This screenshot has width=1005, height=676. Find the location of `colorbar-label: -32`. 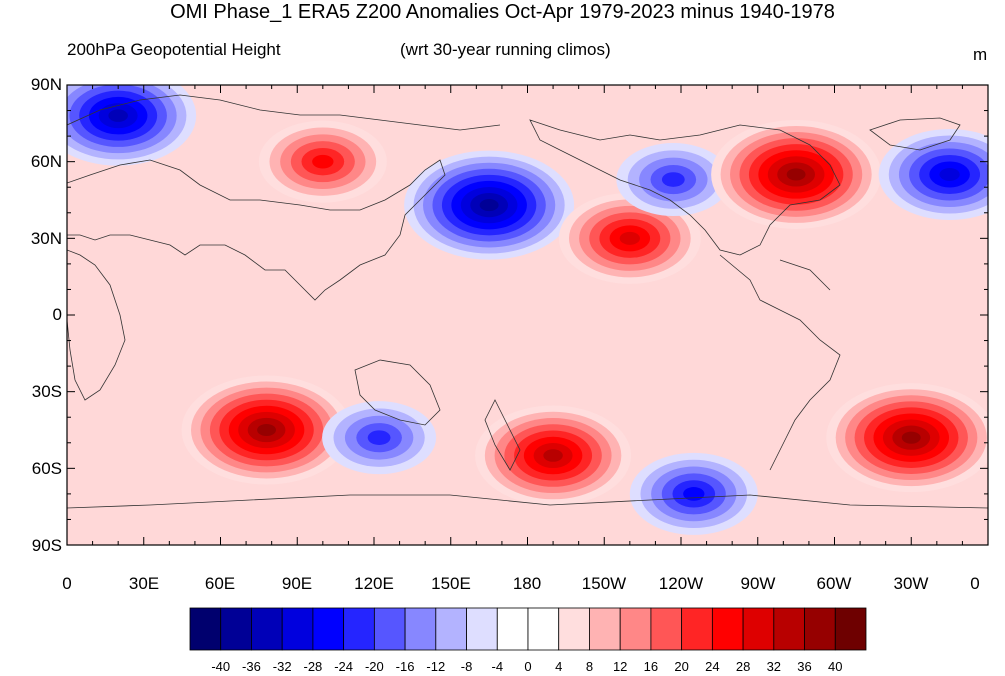

colorbar-label: -32 is located at coordinates (282, 666).